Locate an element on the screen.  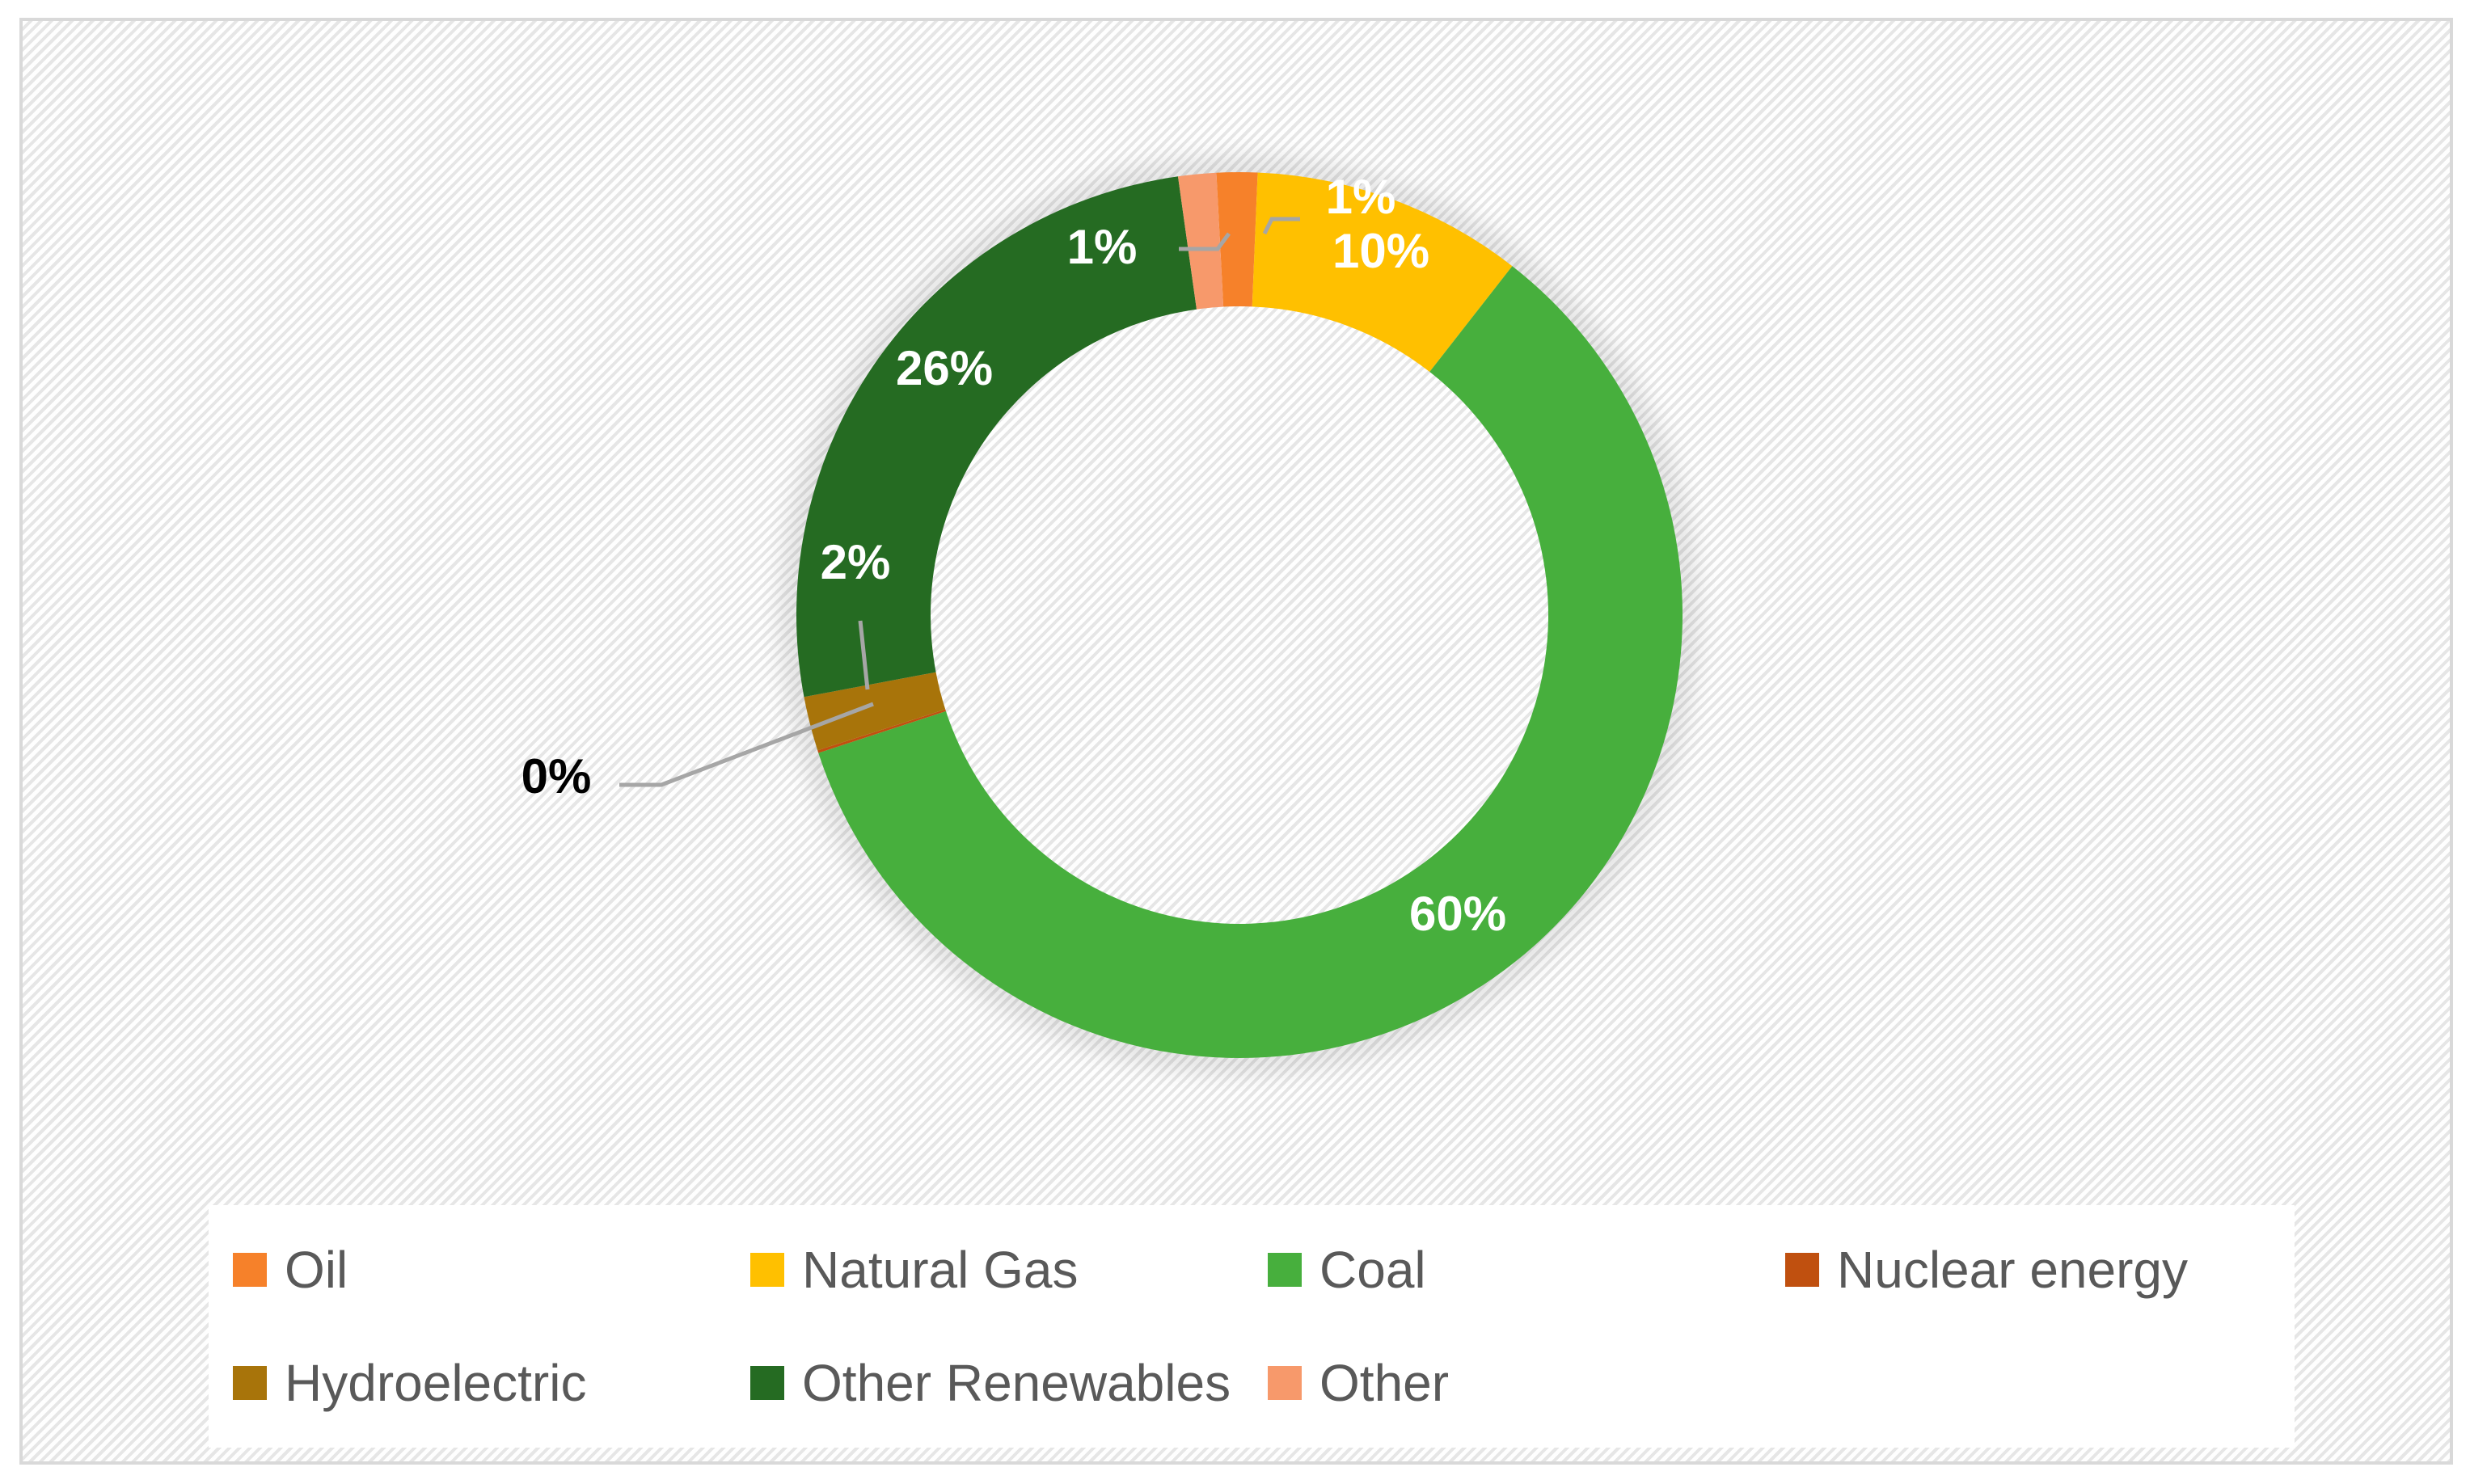
legend-item-other: Other is located at coordinates (1502, 1383).